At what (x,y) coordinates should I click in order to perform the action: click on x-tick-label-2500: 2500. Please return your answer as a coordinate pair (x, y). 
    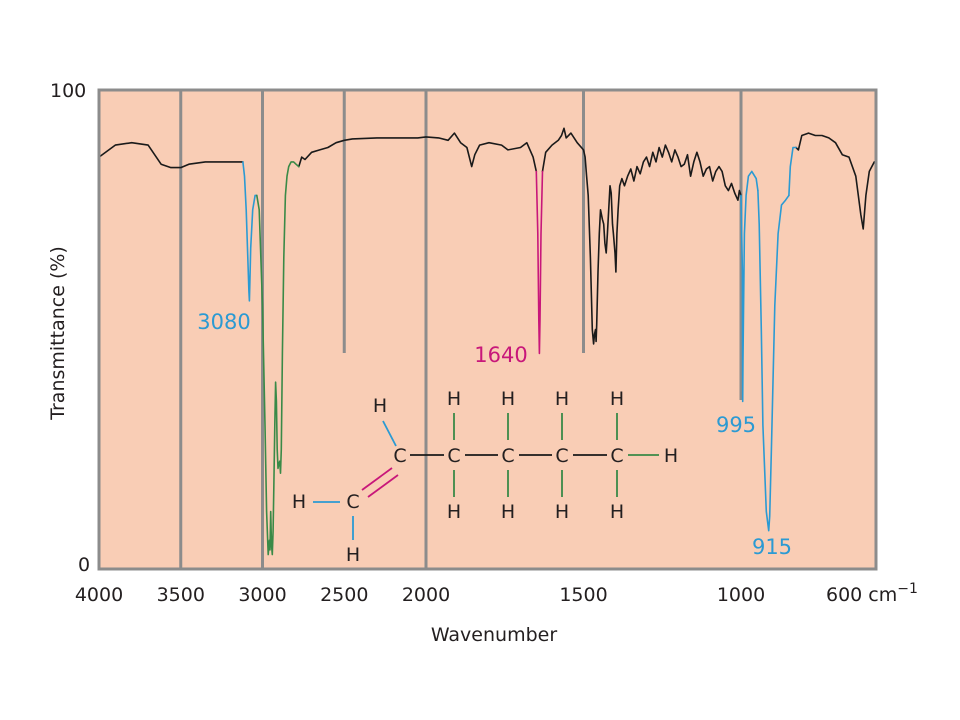
    Looking at the image, I should click on (344, 595).